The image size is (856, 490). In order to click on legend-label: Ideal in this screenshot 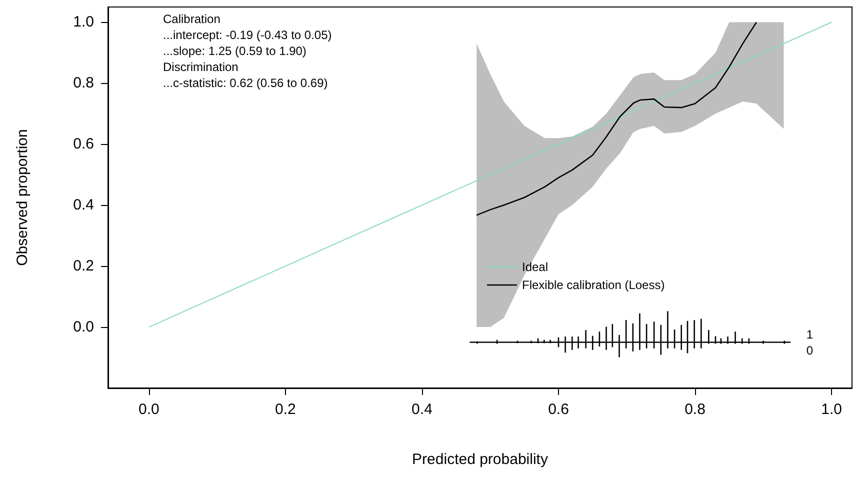, I will do `click(535, 267)`.